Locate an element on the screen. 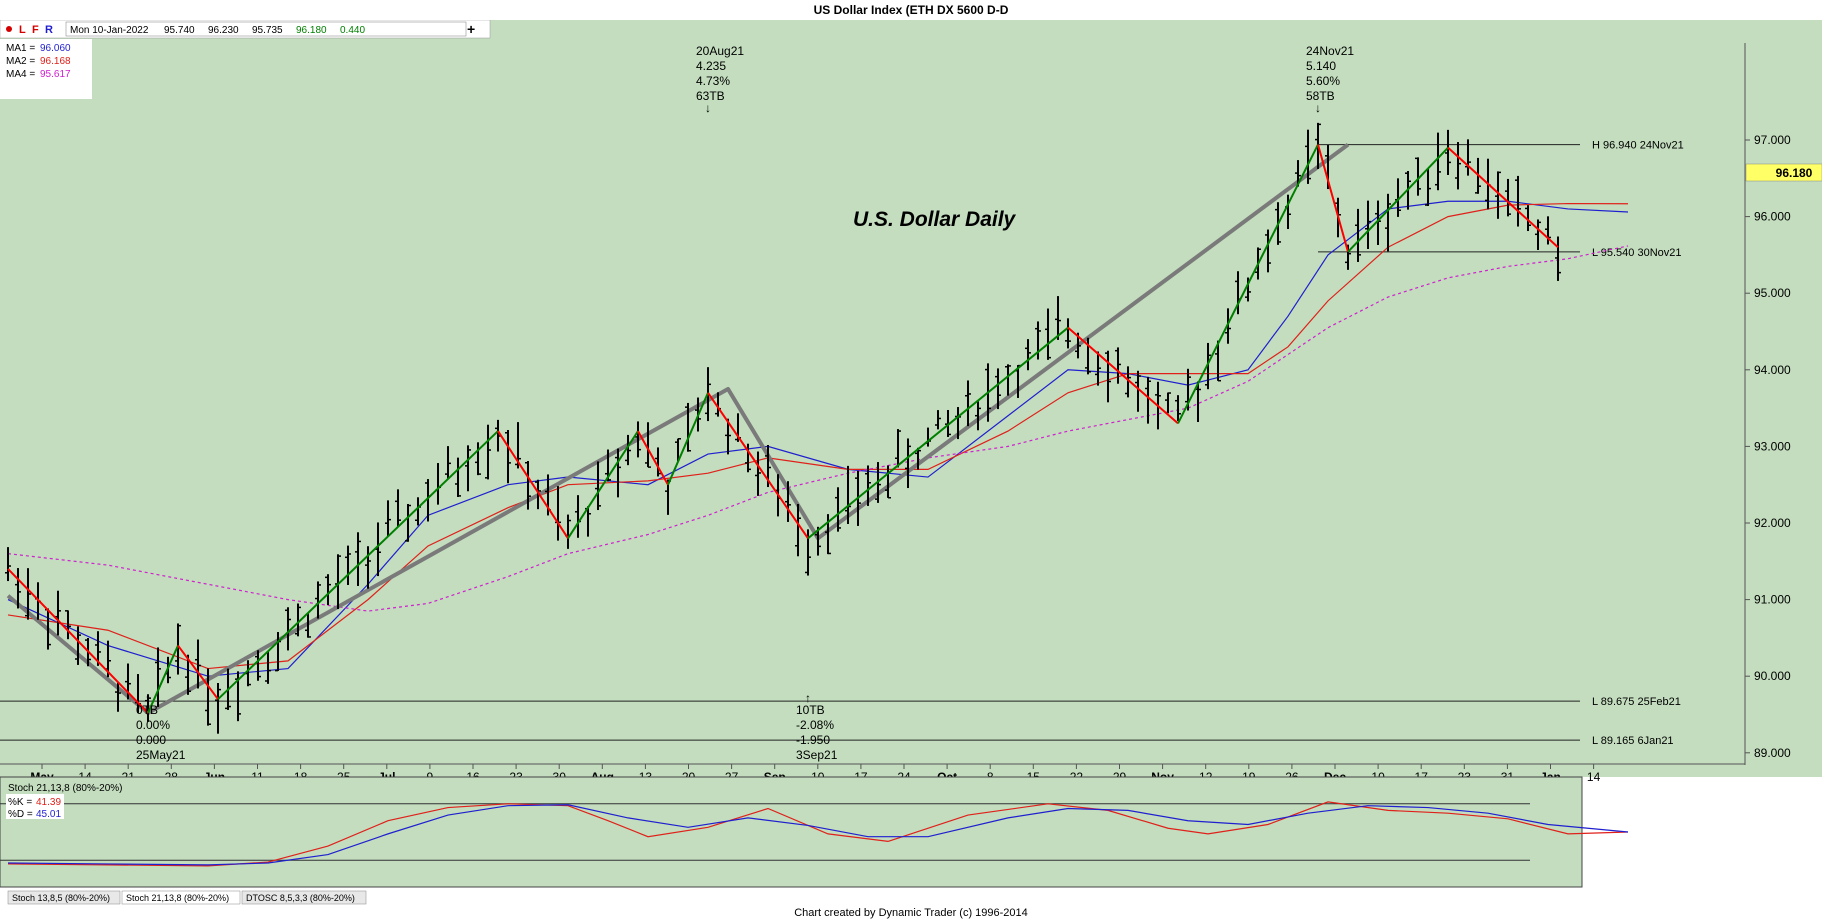 This screenshot has width=1822, height=921. tab-stoch-21-13-8: Stoch 21,13,8 (80%-20%) is located at coordinates (181, 897).